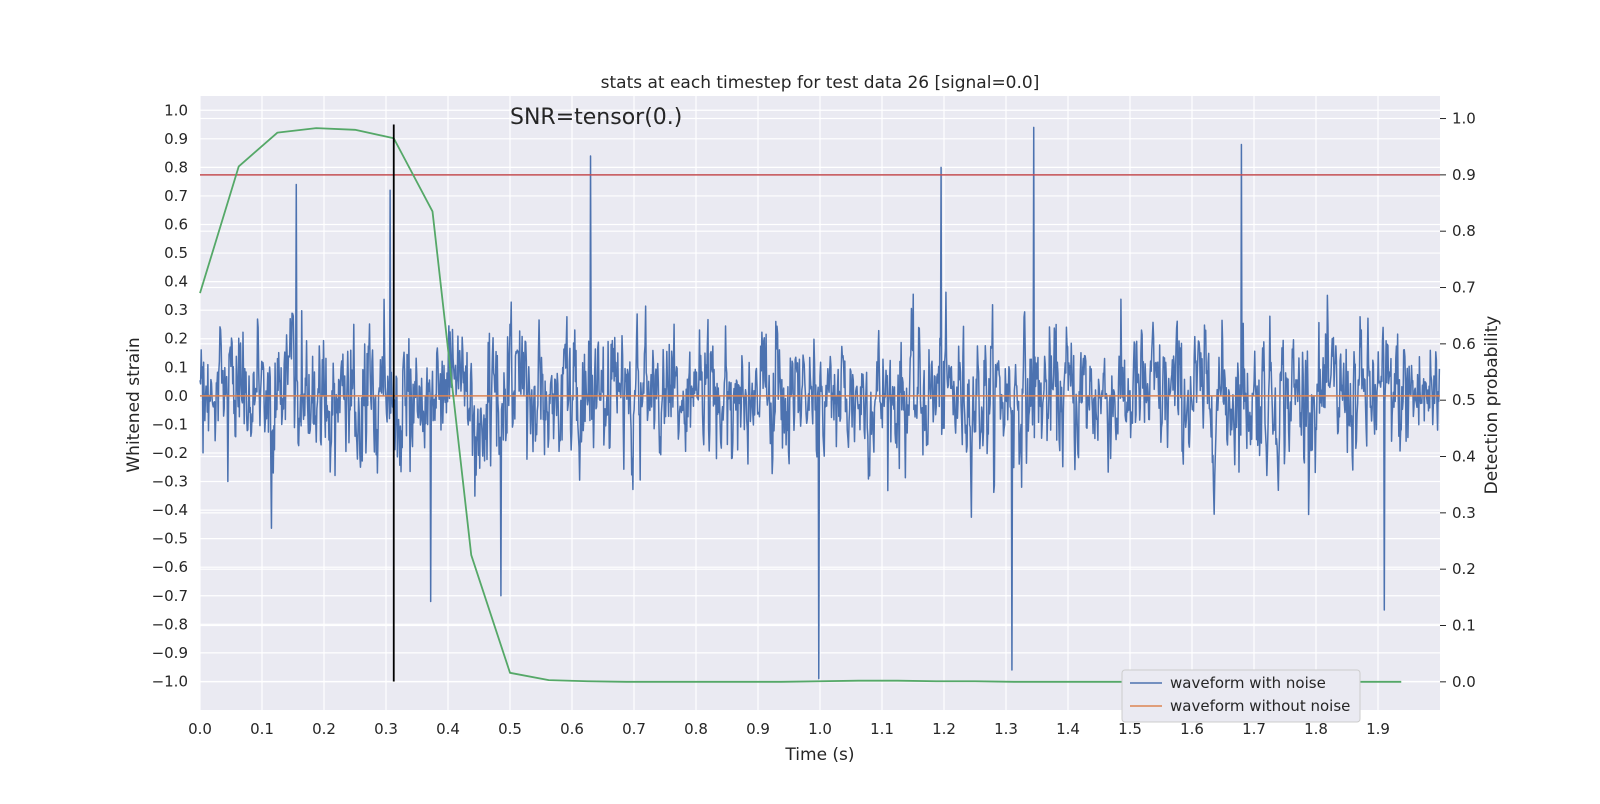 This screenshot has width=1600, height=804. What do you see at coordinates (176, 167) in the screenshot?
I see `y-tick-label: 0.8` at bounding box center [176, 167].